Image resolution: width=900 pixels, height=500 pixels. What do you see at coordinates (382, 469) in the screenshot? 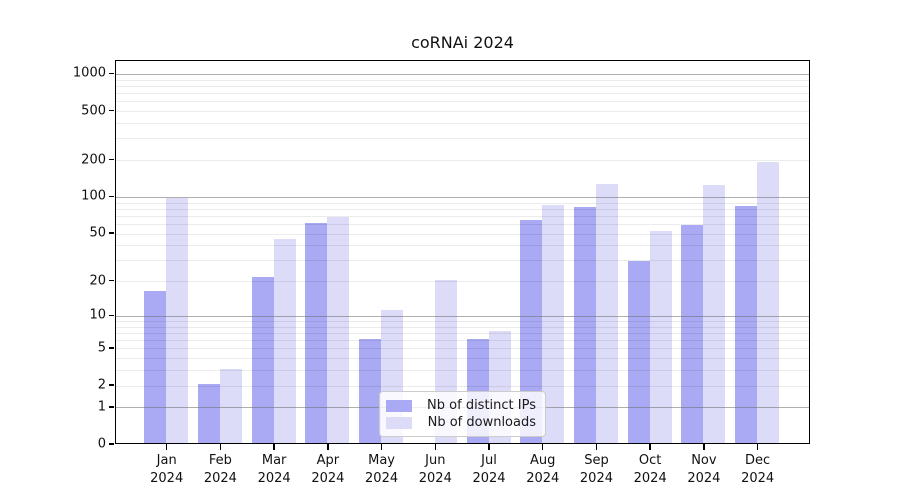
I see `x-tick-label: May 2024` at bounding box center [382, 469].